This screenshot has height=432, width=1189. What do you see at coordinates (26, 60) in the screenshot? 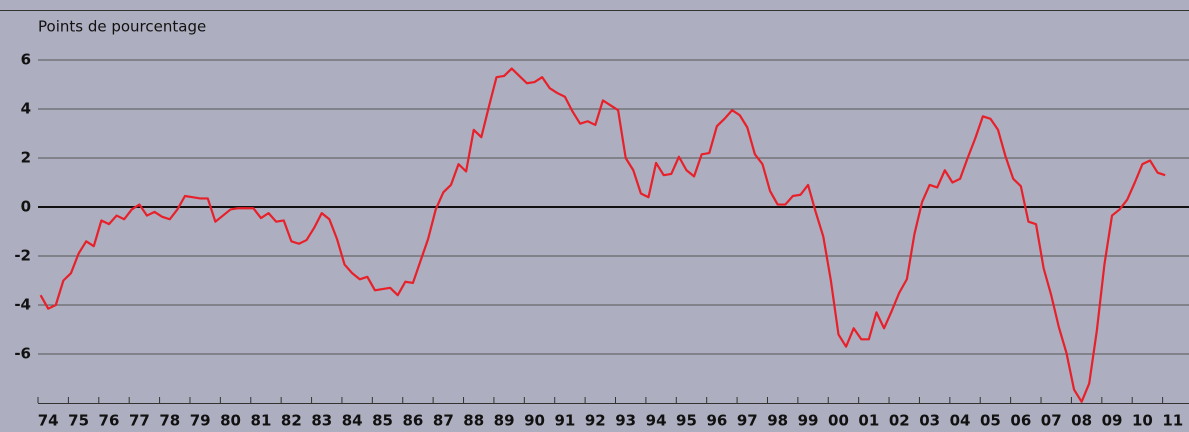
I see `y-tick-label: 6` at bounding box center [26, 60].